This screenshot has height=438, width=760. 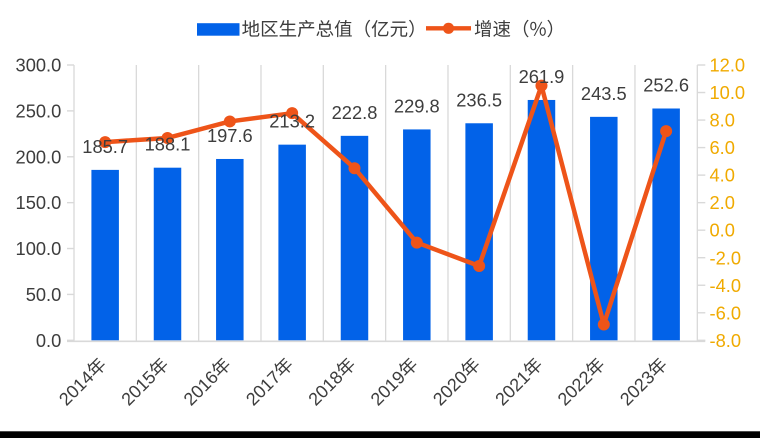 I want to click on svg-text: 229.8, so click(x=417, y=105).